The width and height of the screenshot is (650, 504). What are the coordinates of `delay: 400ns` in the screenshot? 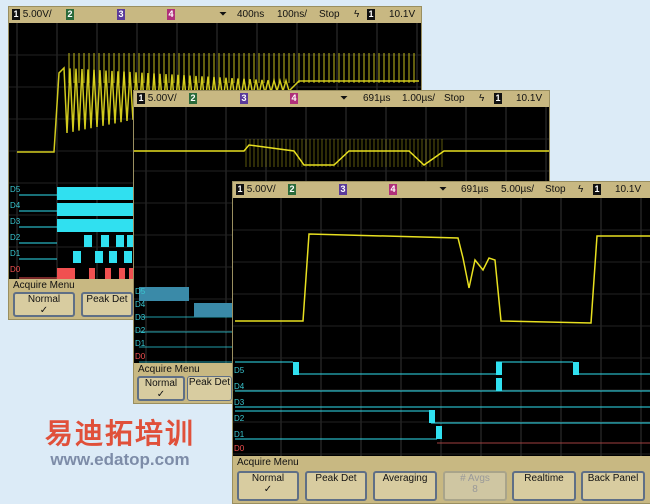 It's located at (251, 14).